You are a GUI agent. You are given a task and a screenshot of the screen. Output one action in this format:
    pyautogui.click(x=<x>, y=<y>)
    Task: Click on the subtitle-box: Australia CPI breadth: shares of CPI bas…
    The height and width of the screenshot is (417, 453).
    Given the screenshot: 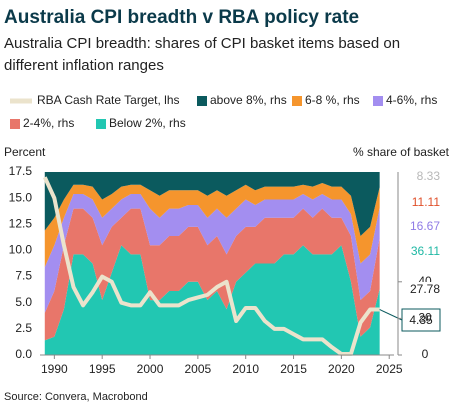 What is the action you would take?
    pyautogui.click(x=202, y=54)
    